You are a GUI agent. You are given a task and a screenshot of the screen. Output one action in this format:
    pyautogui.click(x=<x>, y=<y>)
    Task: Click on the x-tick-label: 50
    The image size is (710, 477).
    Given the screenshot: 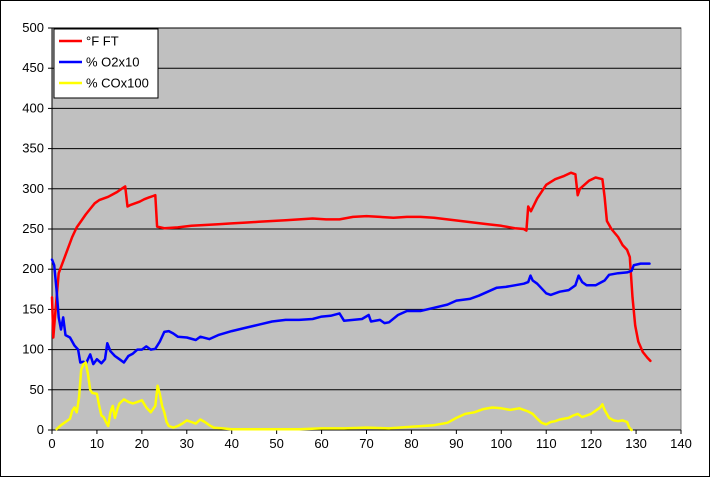 What is the action you would take?
    pyautogui.click(x=276, y=443)
    